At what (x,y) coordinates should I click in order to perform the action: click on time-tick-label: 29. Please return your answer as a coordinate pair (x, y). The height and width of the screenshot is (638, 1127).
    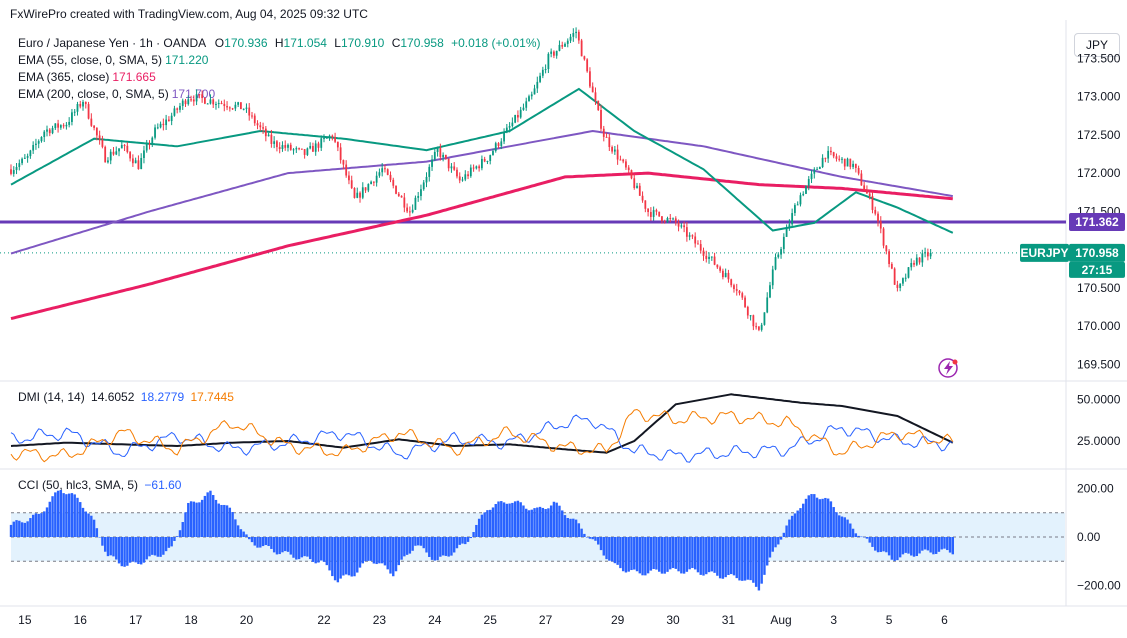
    Looking at the image, I should click on (618, 620).